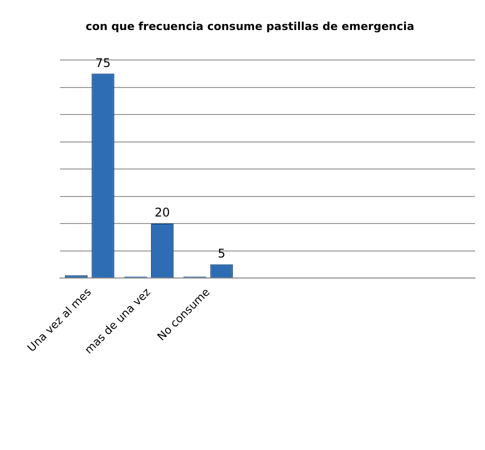 This screenshot has width=485, height=450. What do you see at coordinates (250, 26) in the screenshot?
I see `chart-title: con que frecuencia consume pastillas de emergencia` at bounding box center [250, 26].